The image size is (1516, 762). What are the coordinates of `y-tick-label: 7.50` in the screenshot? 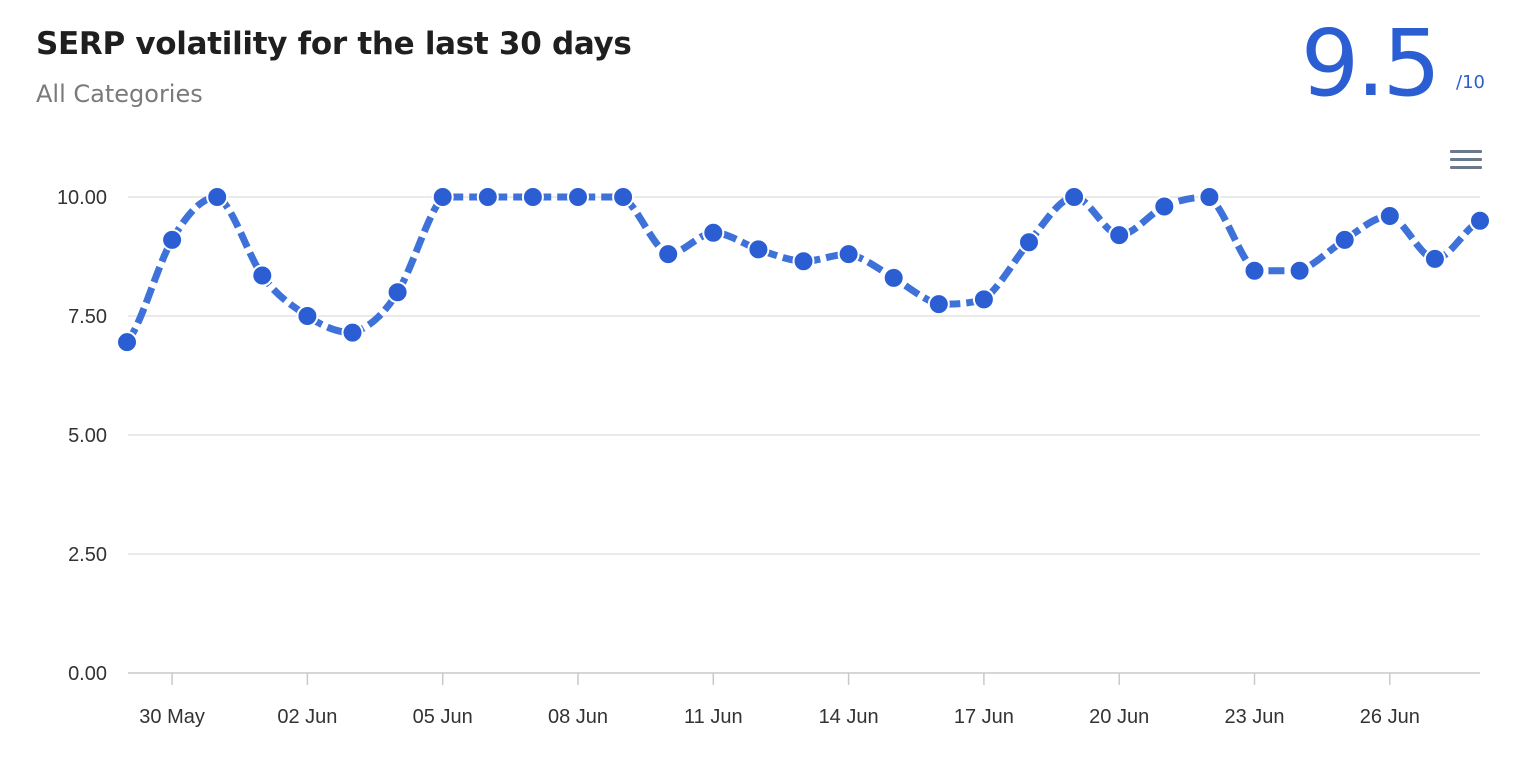 It's located at (87, 317).